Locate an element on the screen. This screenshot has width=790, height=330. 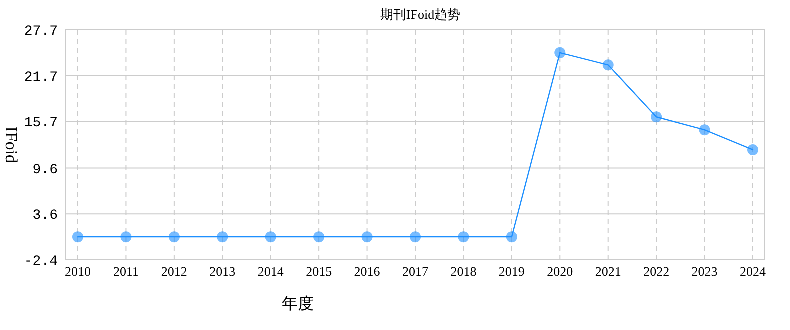
x-tick-label: 2015 is located at coordinates (319, 271).